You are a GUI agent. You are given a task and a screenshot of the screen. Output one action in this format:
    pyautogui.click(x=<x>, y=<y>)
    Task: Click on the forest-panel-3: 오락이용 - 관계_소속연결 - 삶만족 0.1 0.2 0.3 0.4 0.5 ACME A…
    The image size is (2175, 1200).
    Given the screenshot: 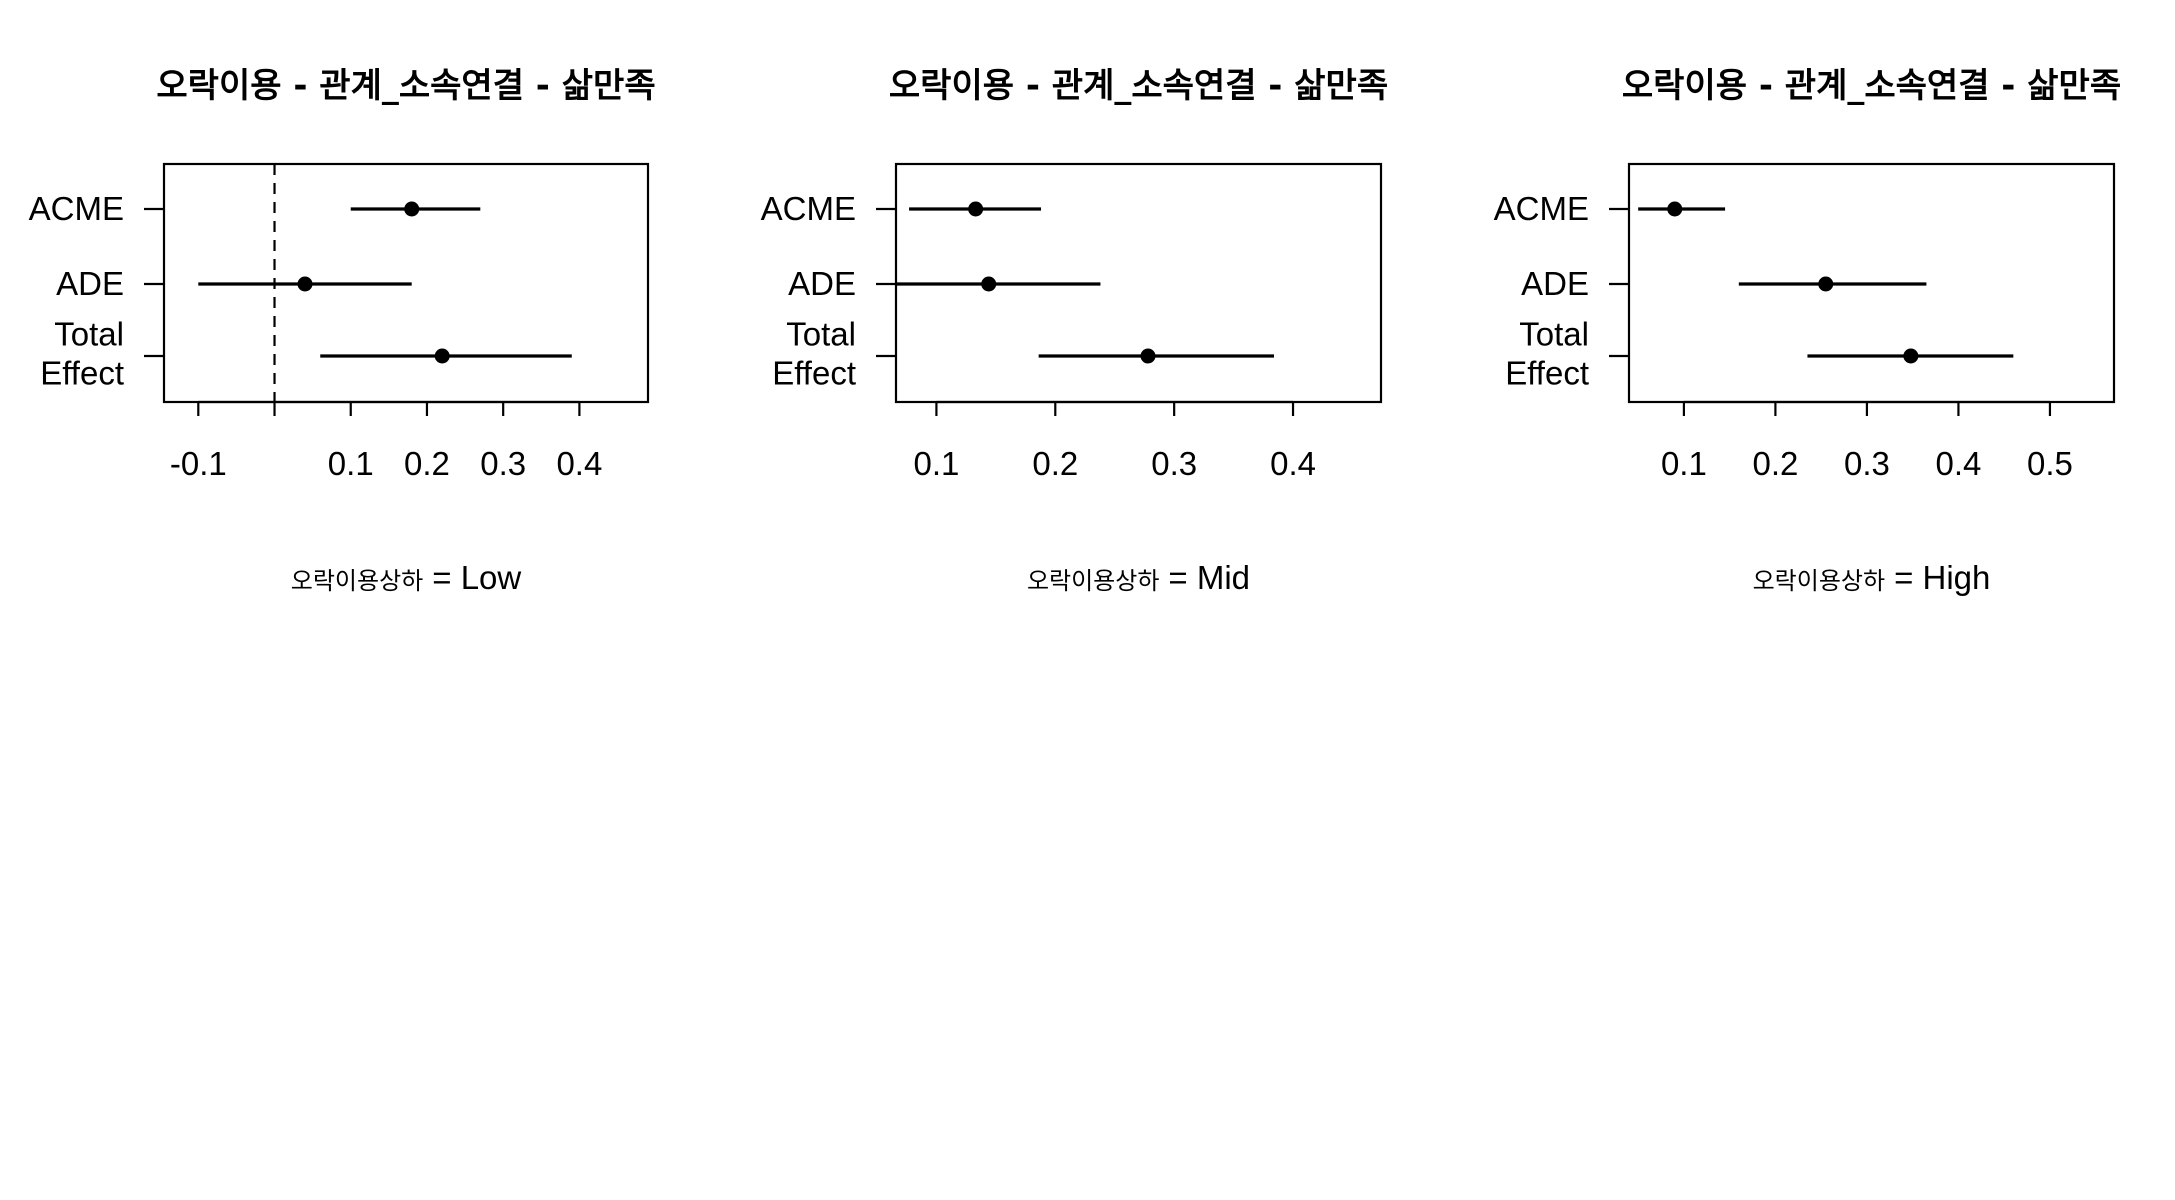 What is the action you would take?
    pyautogui.click(x=1807, y=331)
    